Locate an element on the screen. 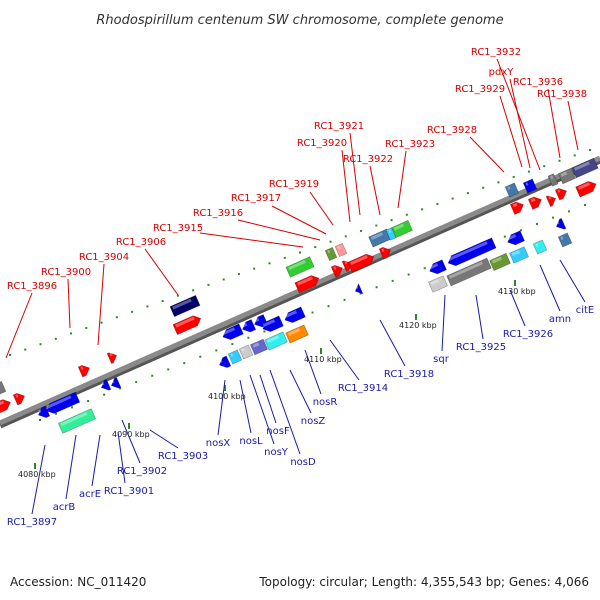 The height and width of the screenshot is (600, 600). gene-label: RC1_3903 is located at coordinates (183, 456).